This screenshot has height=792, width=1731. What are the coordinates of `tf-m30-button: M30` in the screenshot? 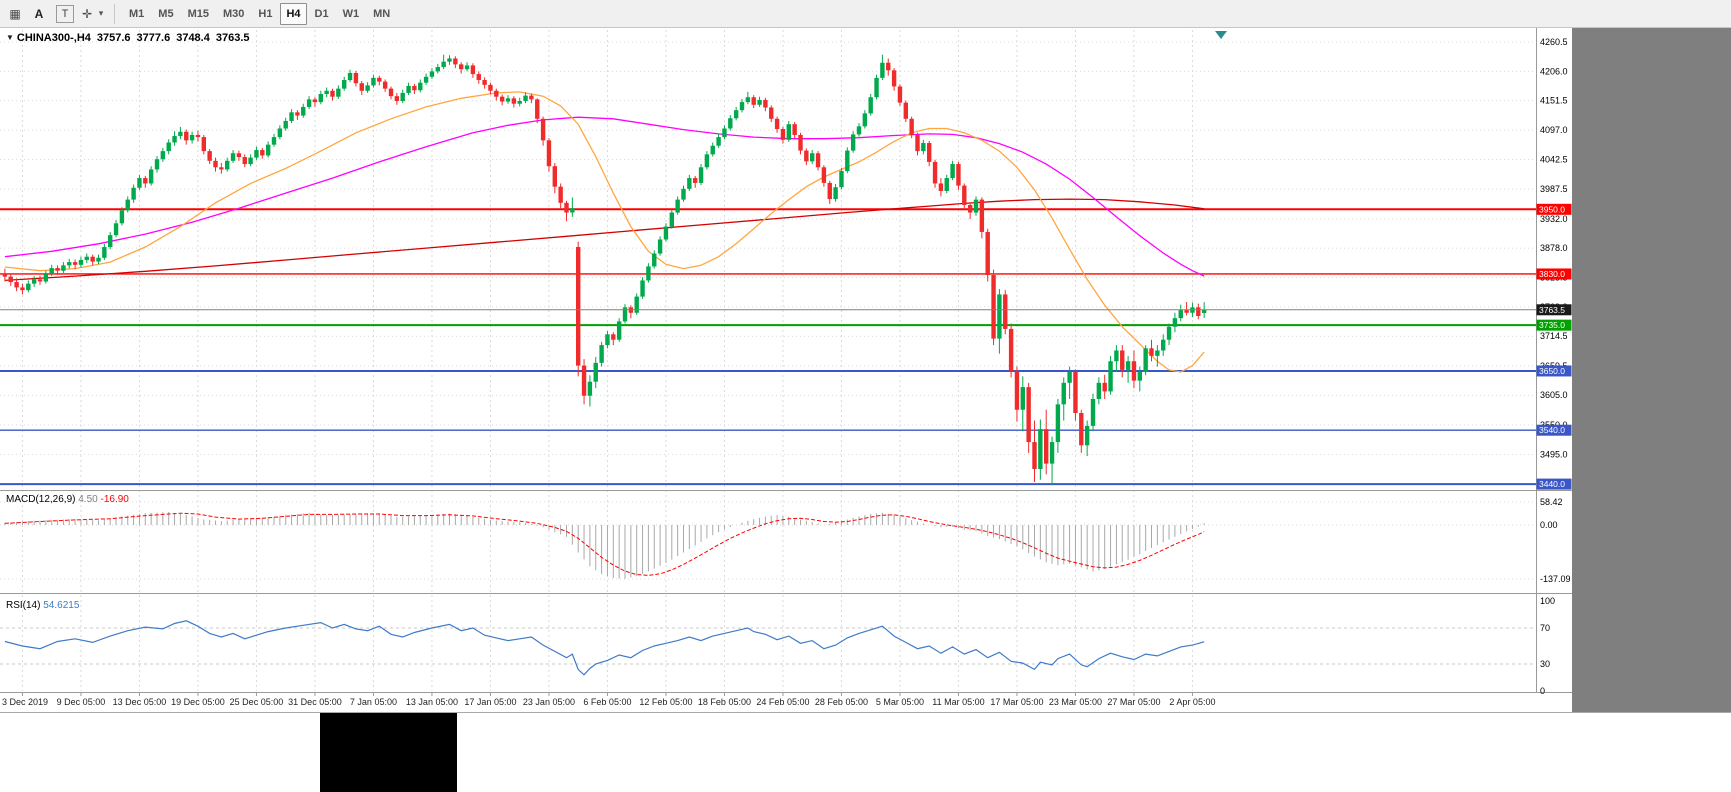 It's located at (233, 14).